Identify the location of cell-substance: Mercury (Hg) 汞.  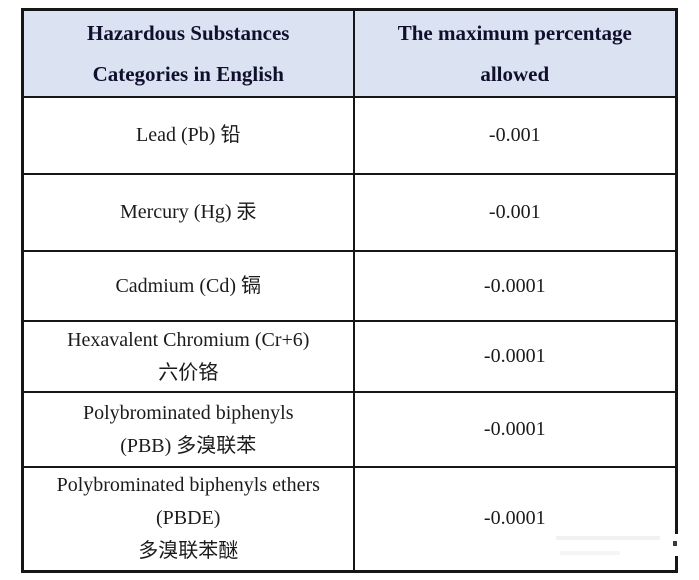
(188, 212).